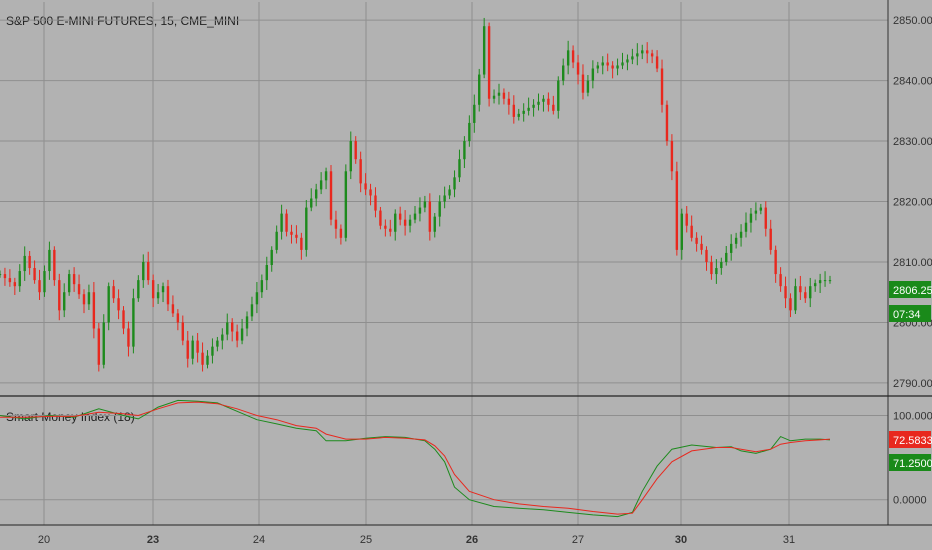  What do you see at coordinates (578, 540) in the screenshot?
I see `x-tick-label: 27` at bounding box center [578, 540].